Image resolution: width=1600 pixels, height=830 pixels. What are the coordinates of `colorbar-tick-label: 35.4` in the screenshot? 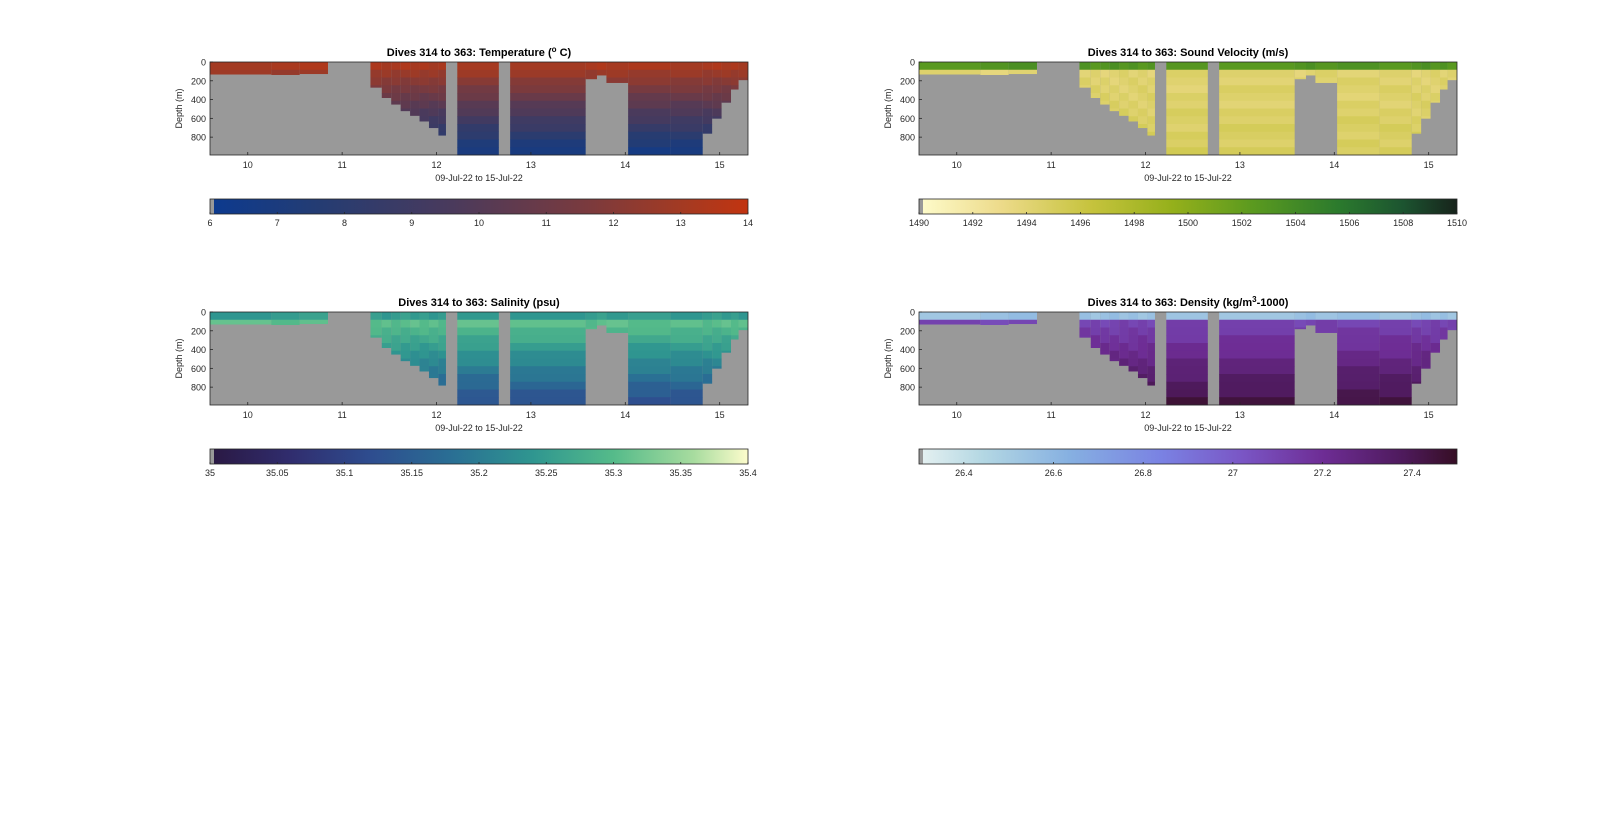 It's located at (748, 473).